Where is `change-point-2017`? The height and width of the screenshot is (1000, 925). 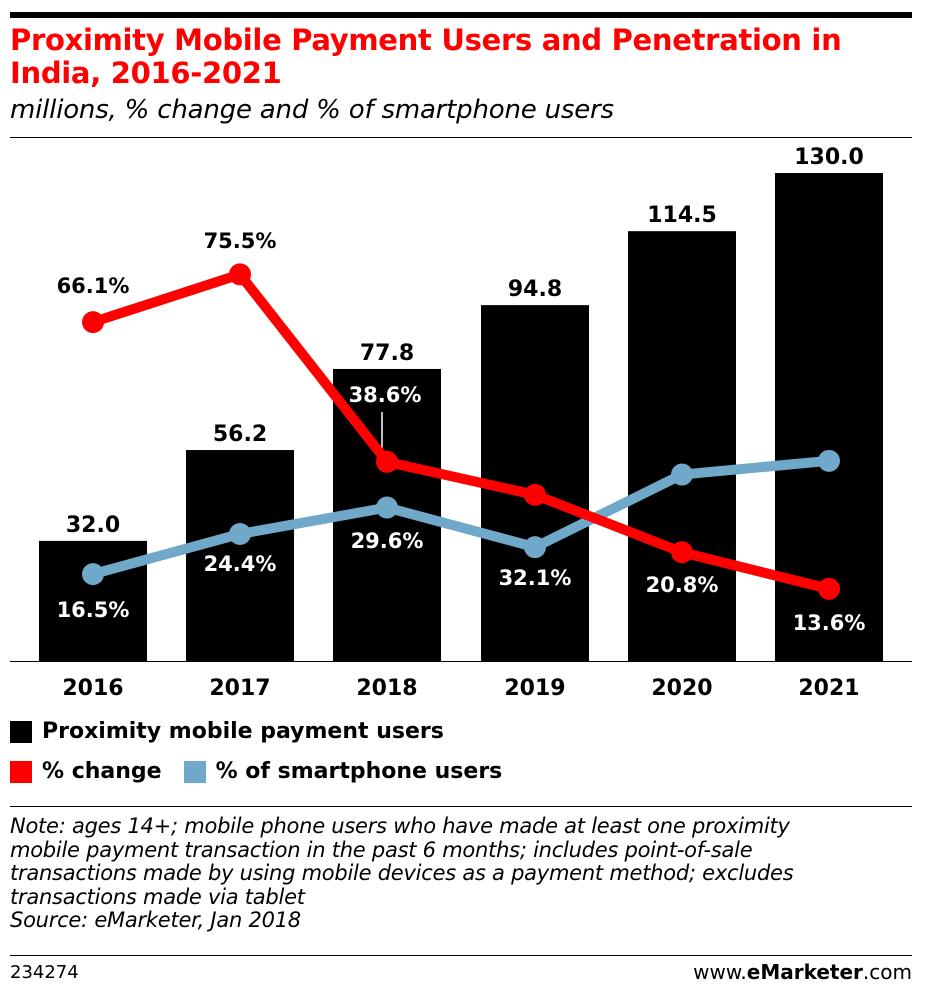 change-point-2017 is located at coordinates (240, 274).